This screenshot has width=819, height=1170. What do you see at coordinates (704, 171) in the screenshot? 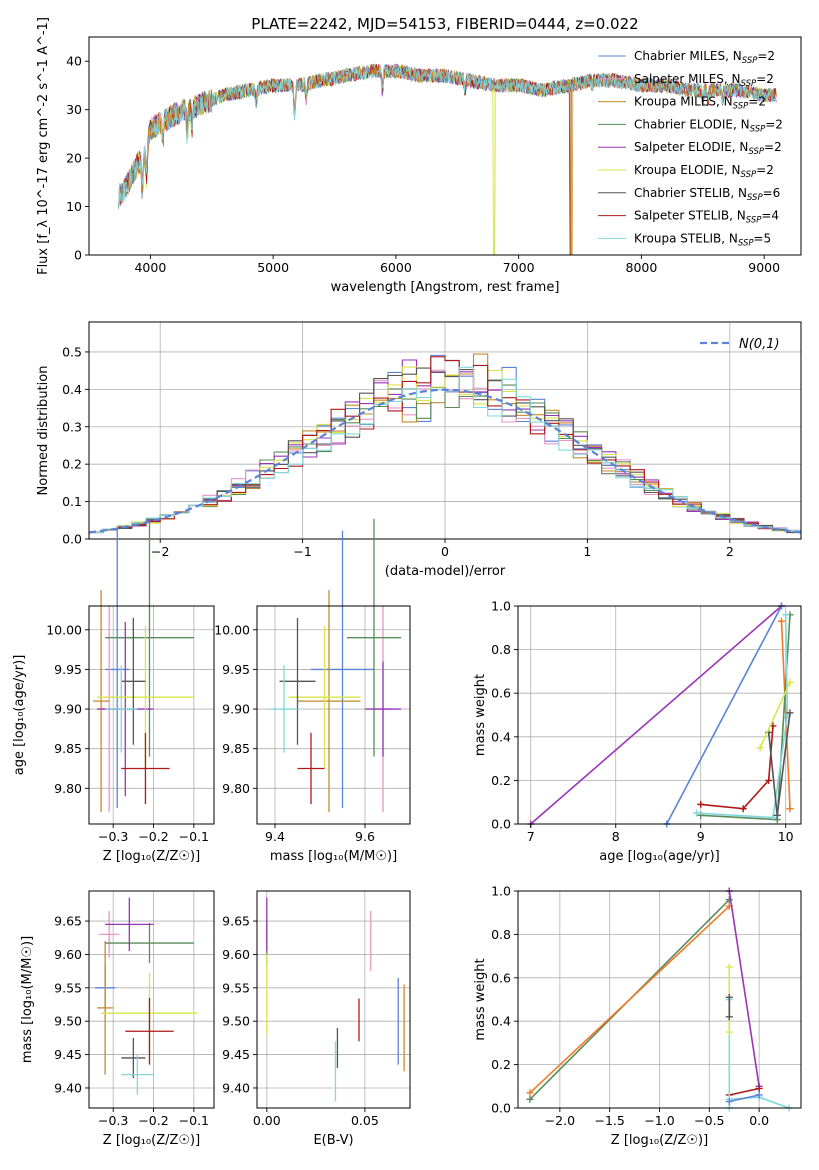
I see `legend-entry: Kroupa ELODIE, NSSP=2` at bounding box center [704, 171].